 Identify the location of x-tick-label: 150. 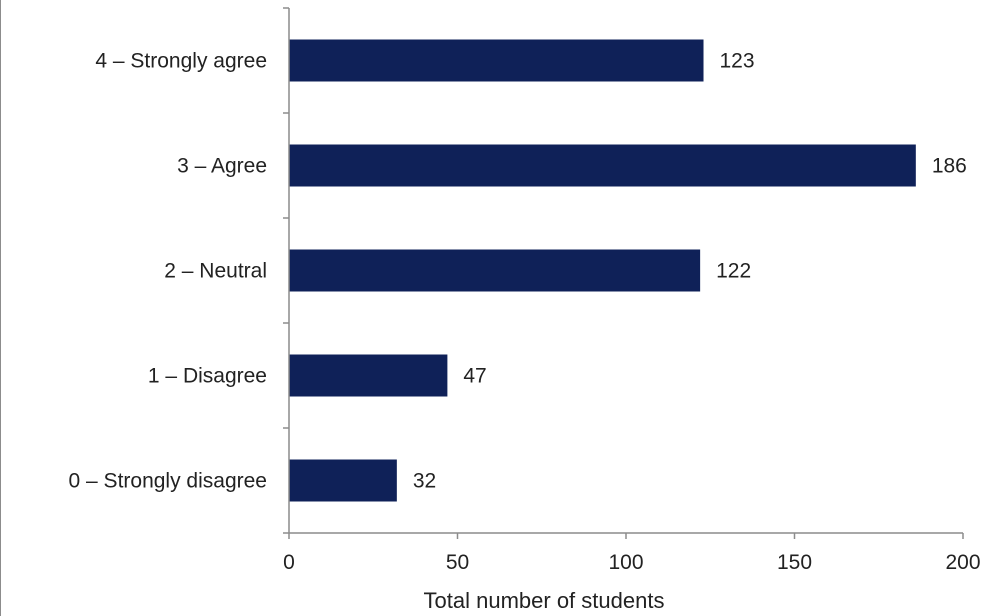
(794, 562).